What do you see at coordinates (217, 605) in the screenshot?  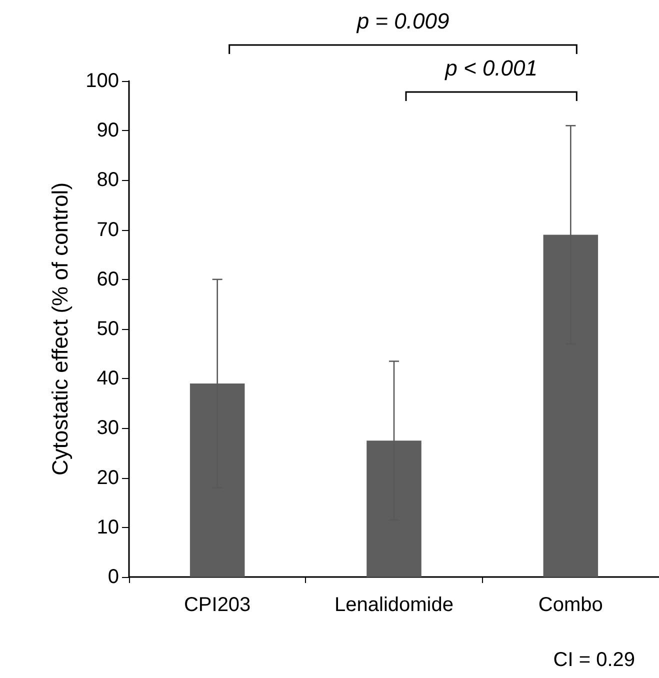 I see `x-tick-label: CPI203` at bounding box center [217, 605].